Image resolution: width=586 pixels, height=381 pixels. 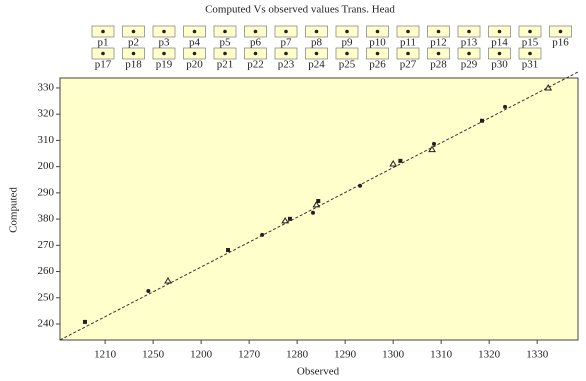 I want to click on legend-label: p27, so click(x=408, y=65).